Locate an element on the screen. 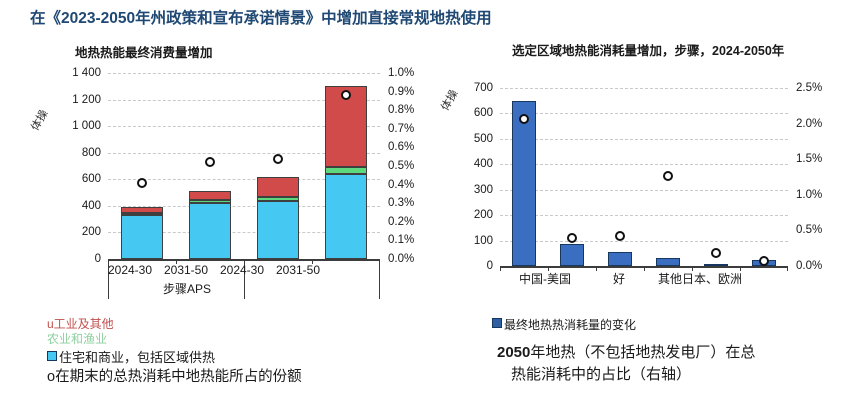  y-axis-tick-label: 800 is located at coordinates (91, 152).